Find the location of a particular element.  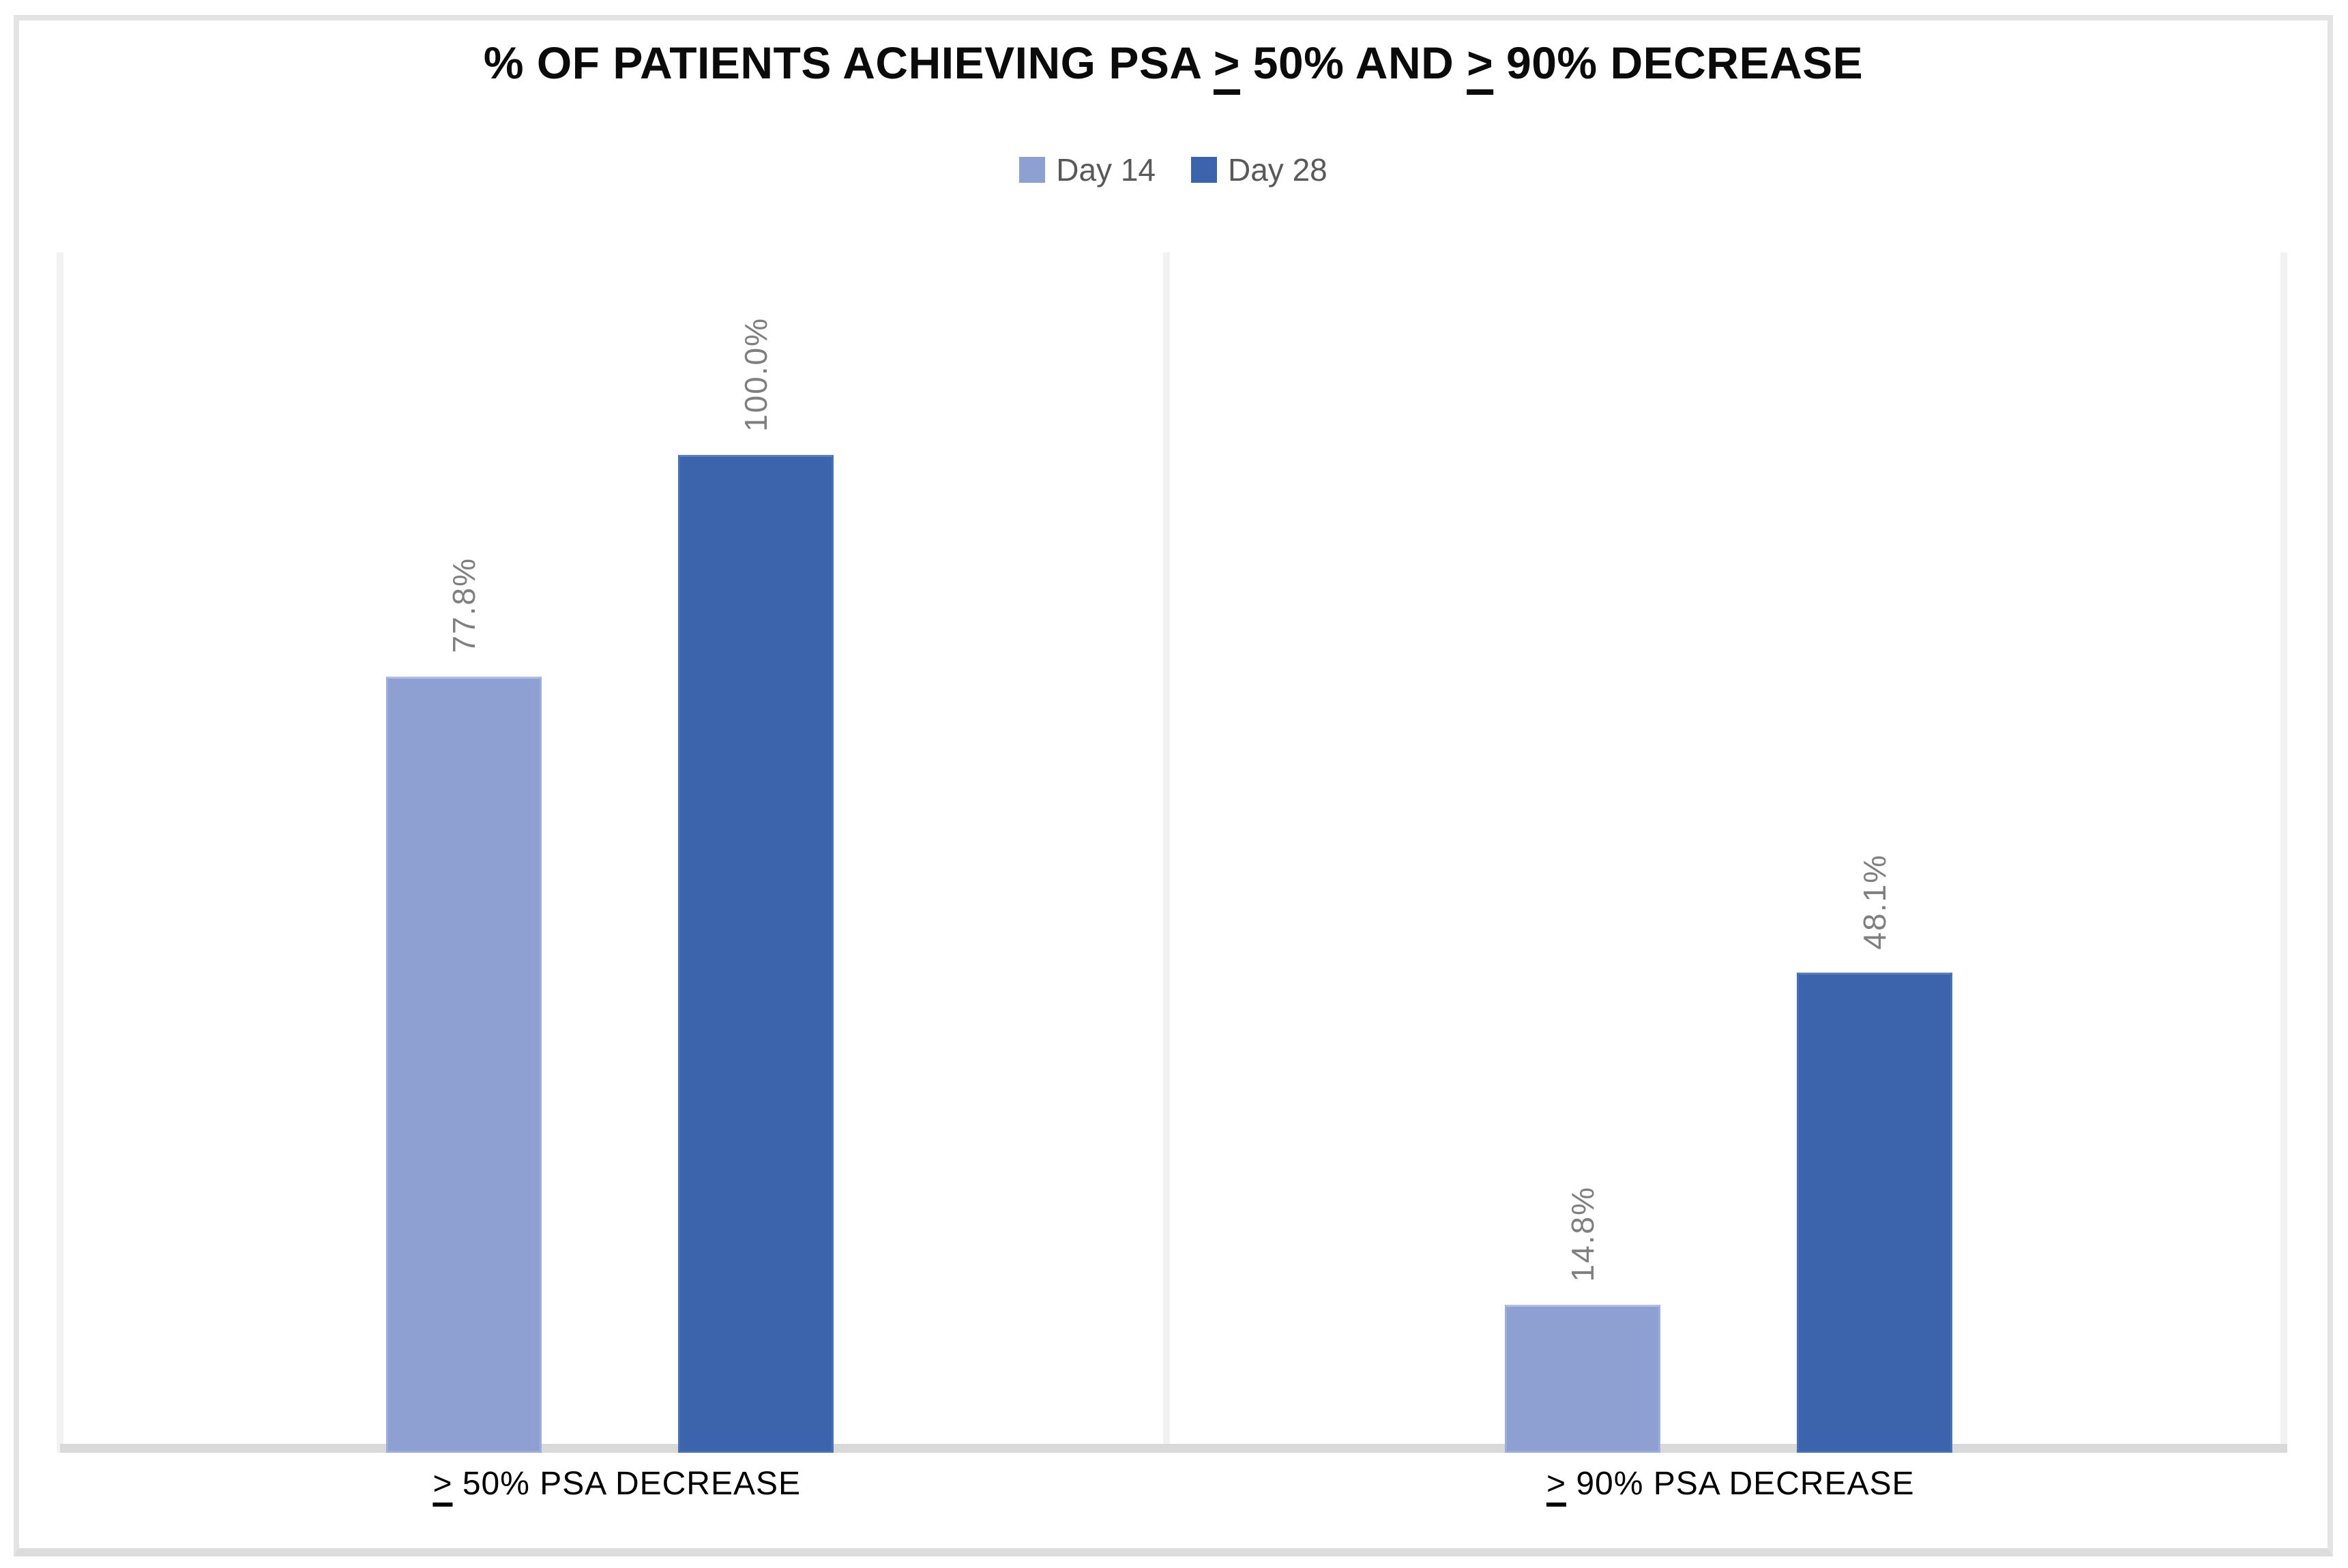

bar-day-28-90pct-decrease is located at coordinates (1874, 1213).